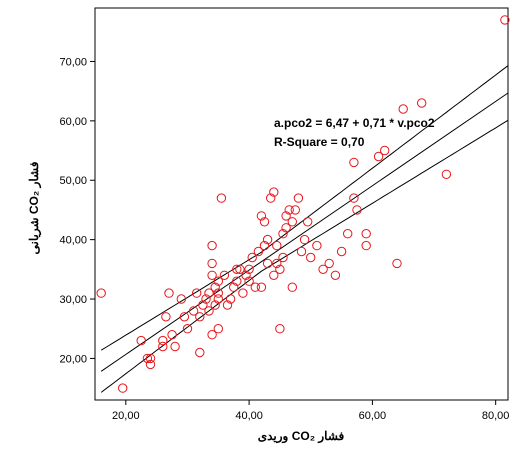 The height and width of the screenshot is (450, 518). I want to click on x-tick-label: 40,00, so click(249, 416).